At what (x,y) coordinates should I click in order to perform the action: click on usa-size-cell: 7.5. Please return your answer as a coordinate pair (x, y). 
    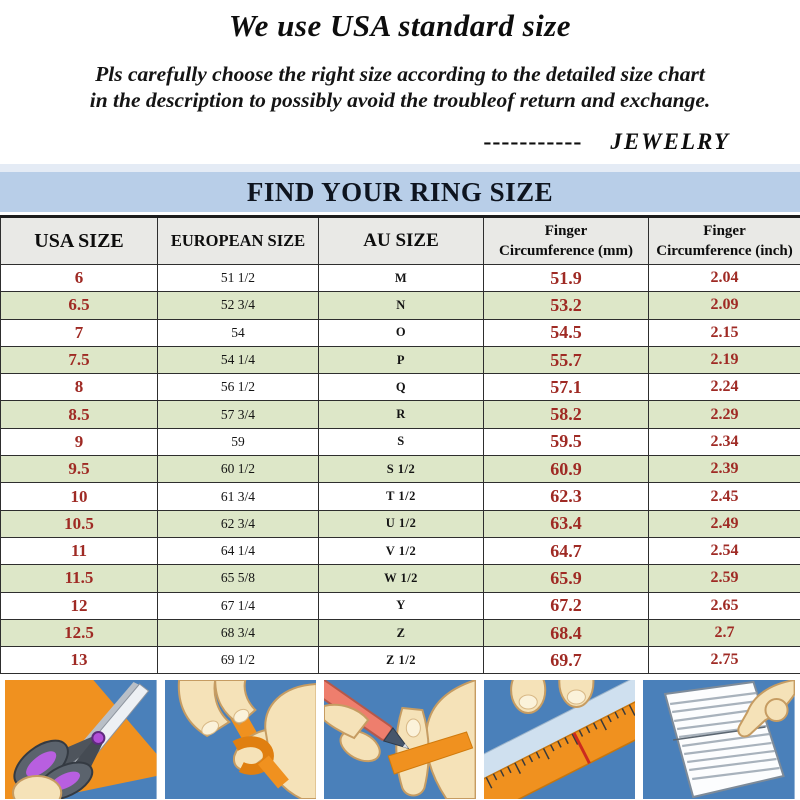
    Looking at the image, I should click on (79, 360).